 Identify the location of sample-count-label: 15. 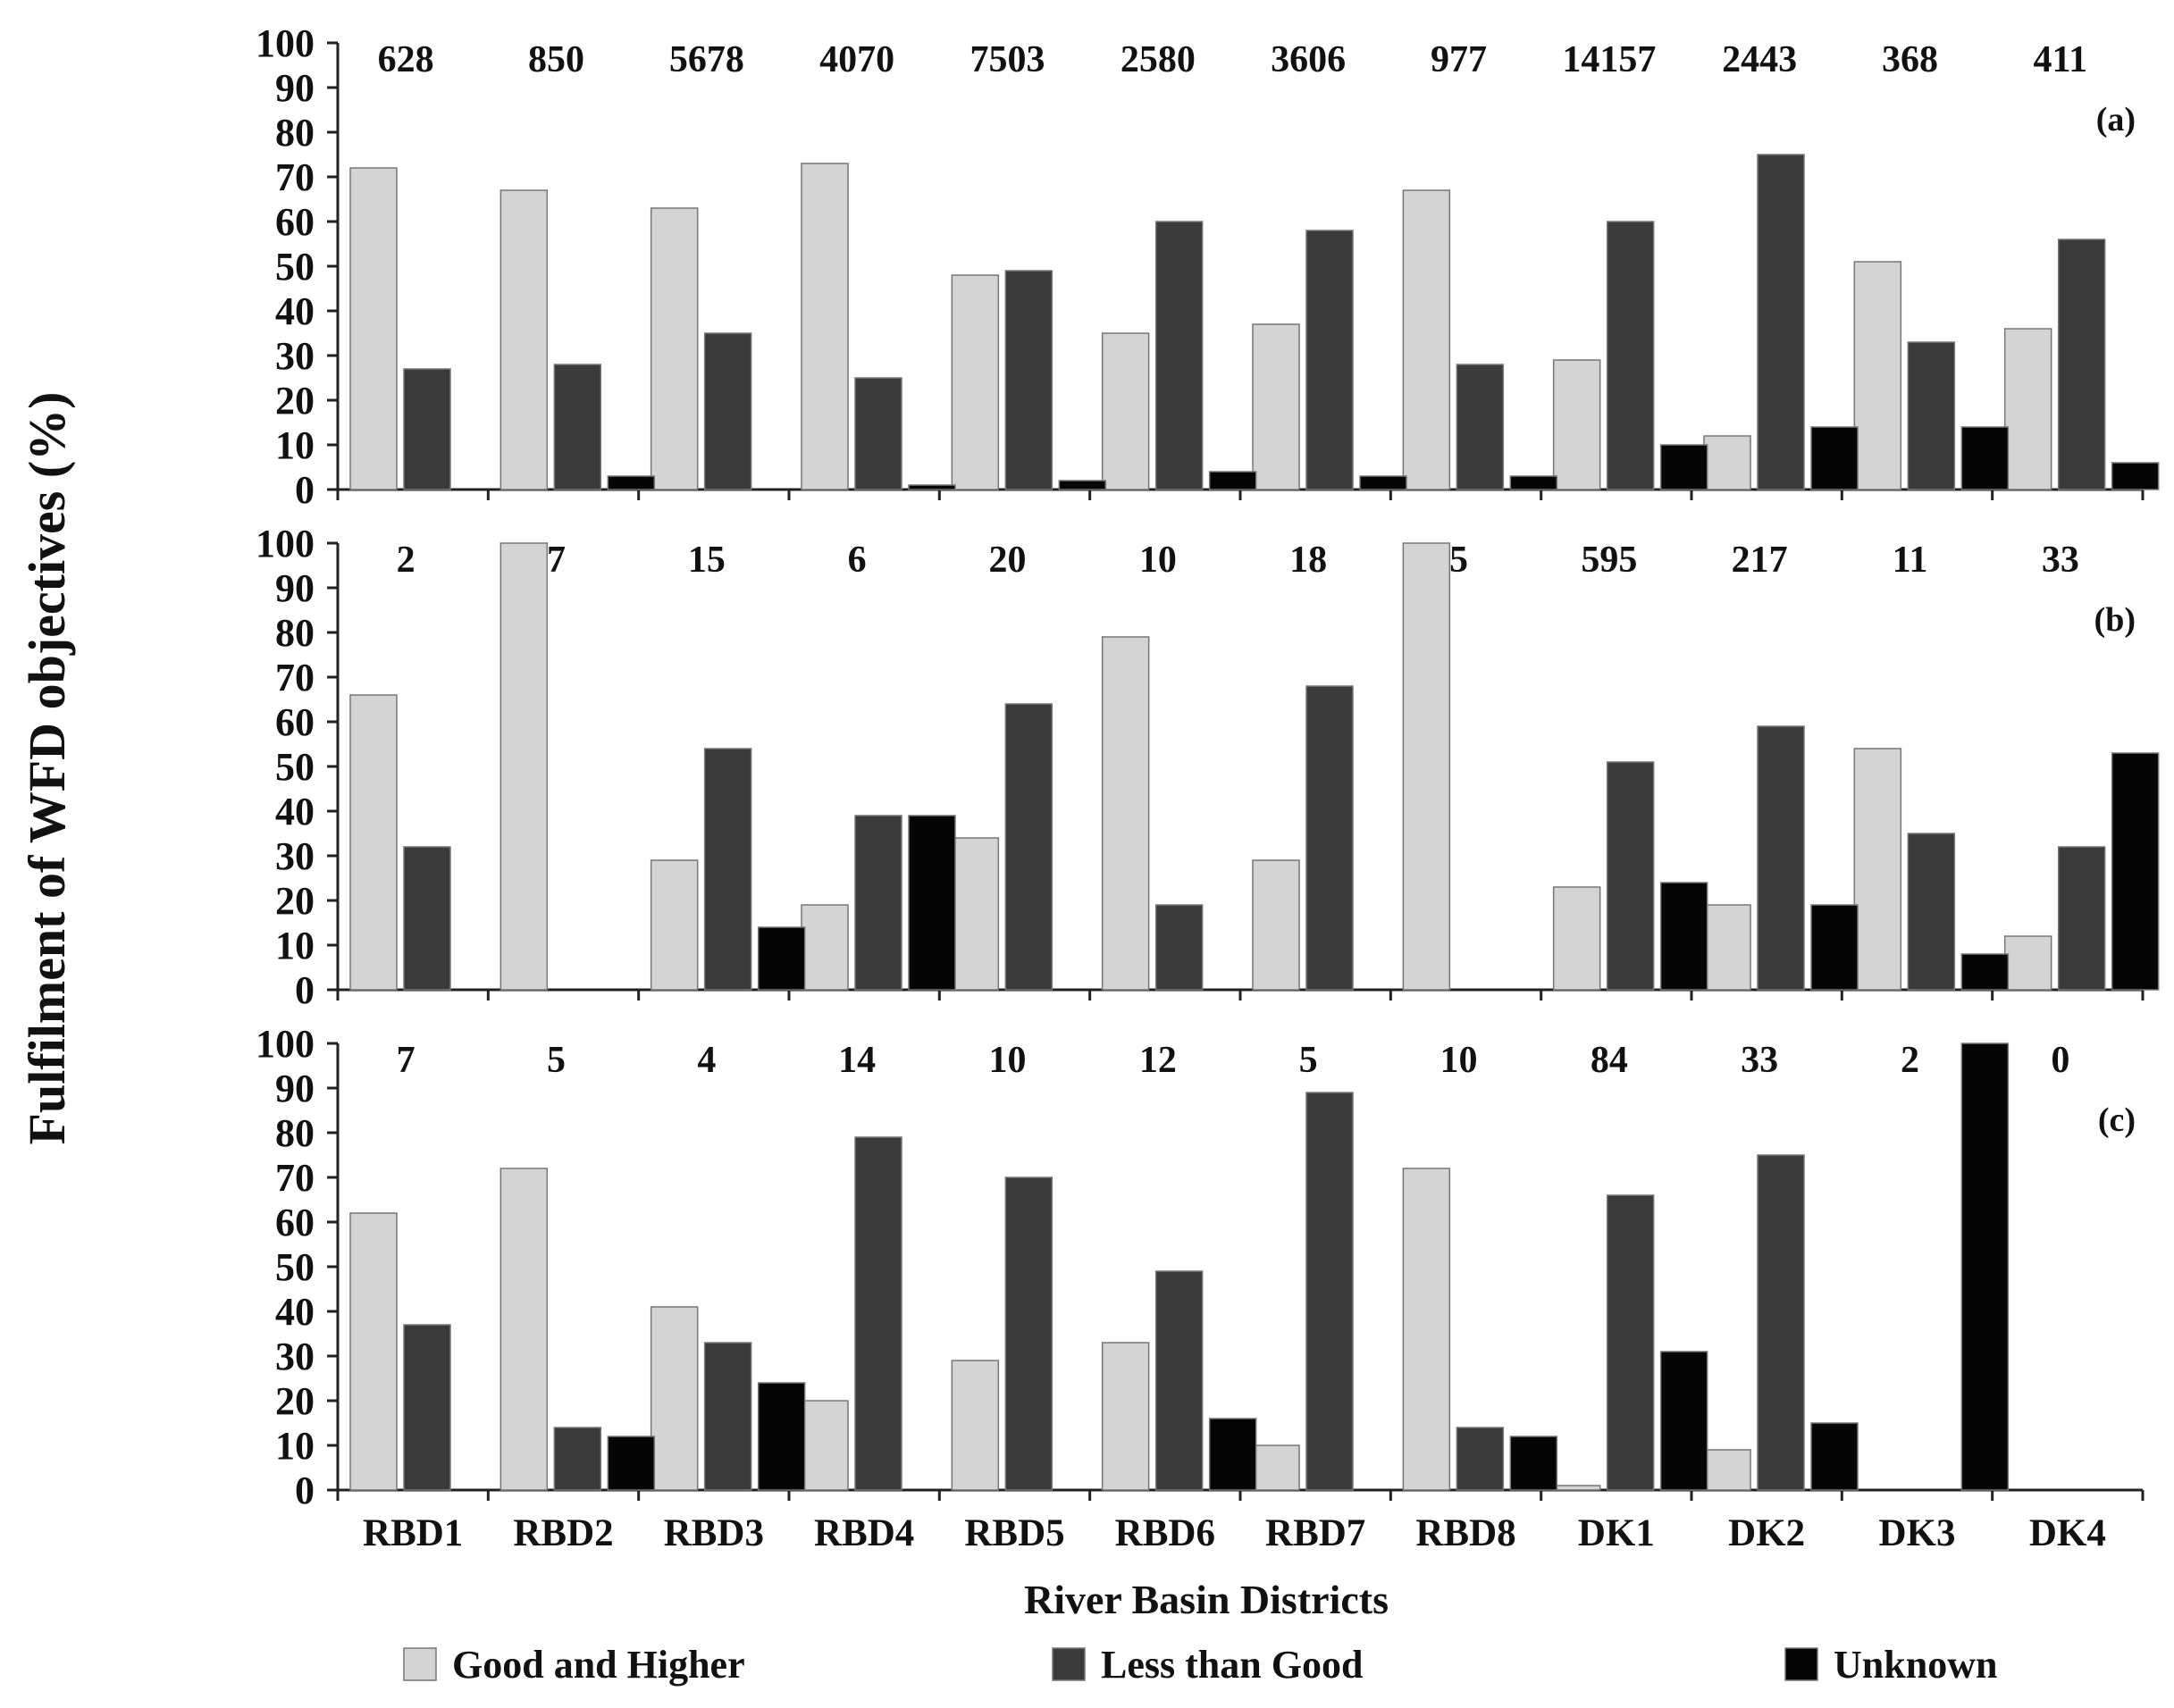
(707, 560).